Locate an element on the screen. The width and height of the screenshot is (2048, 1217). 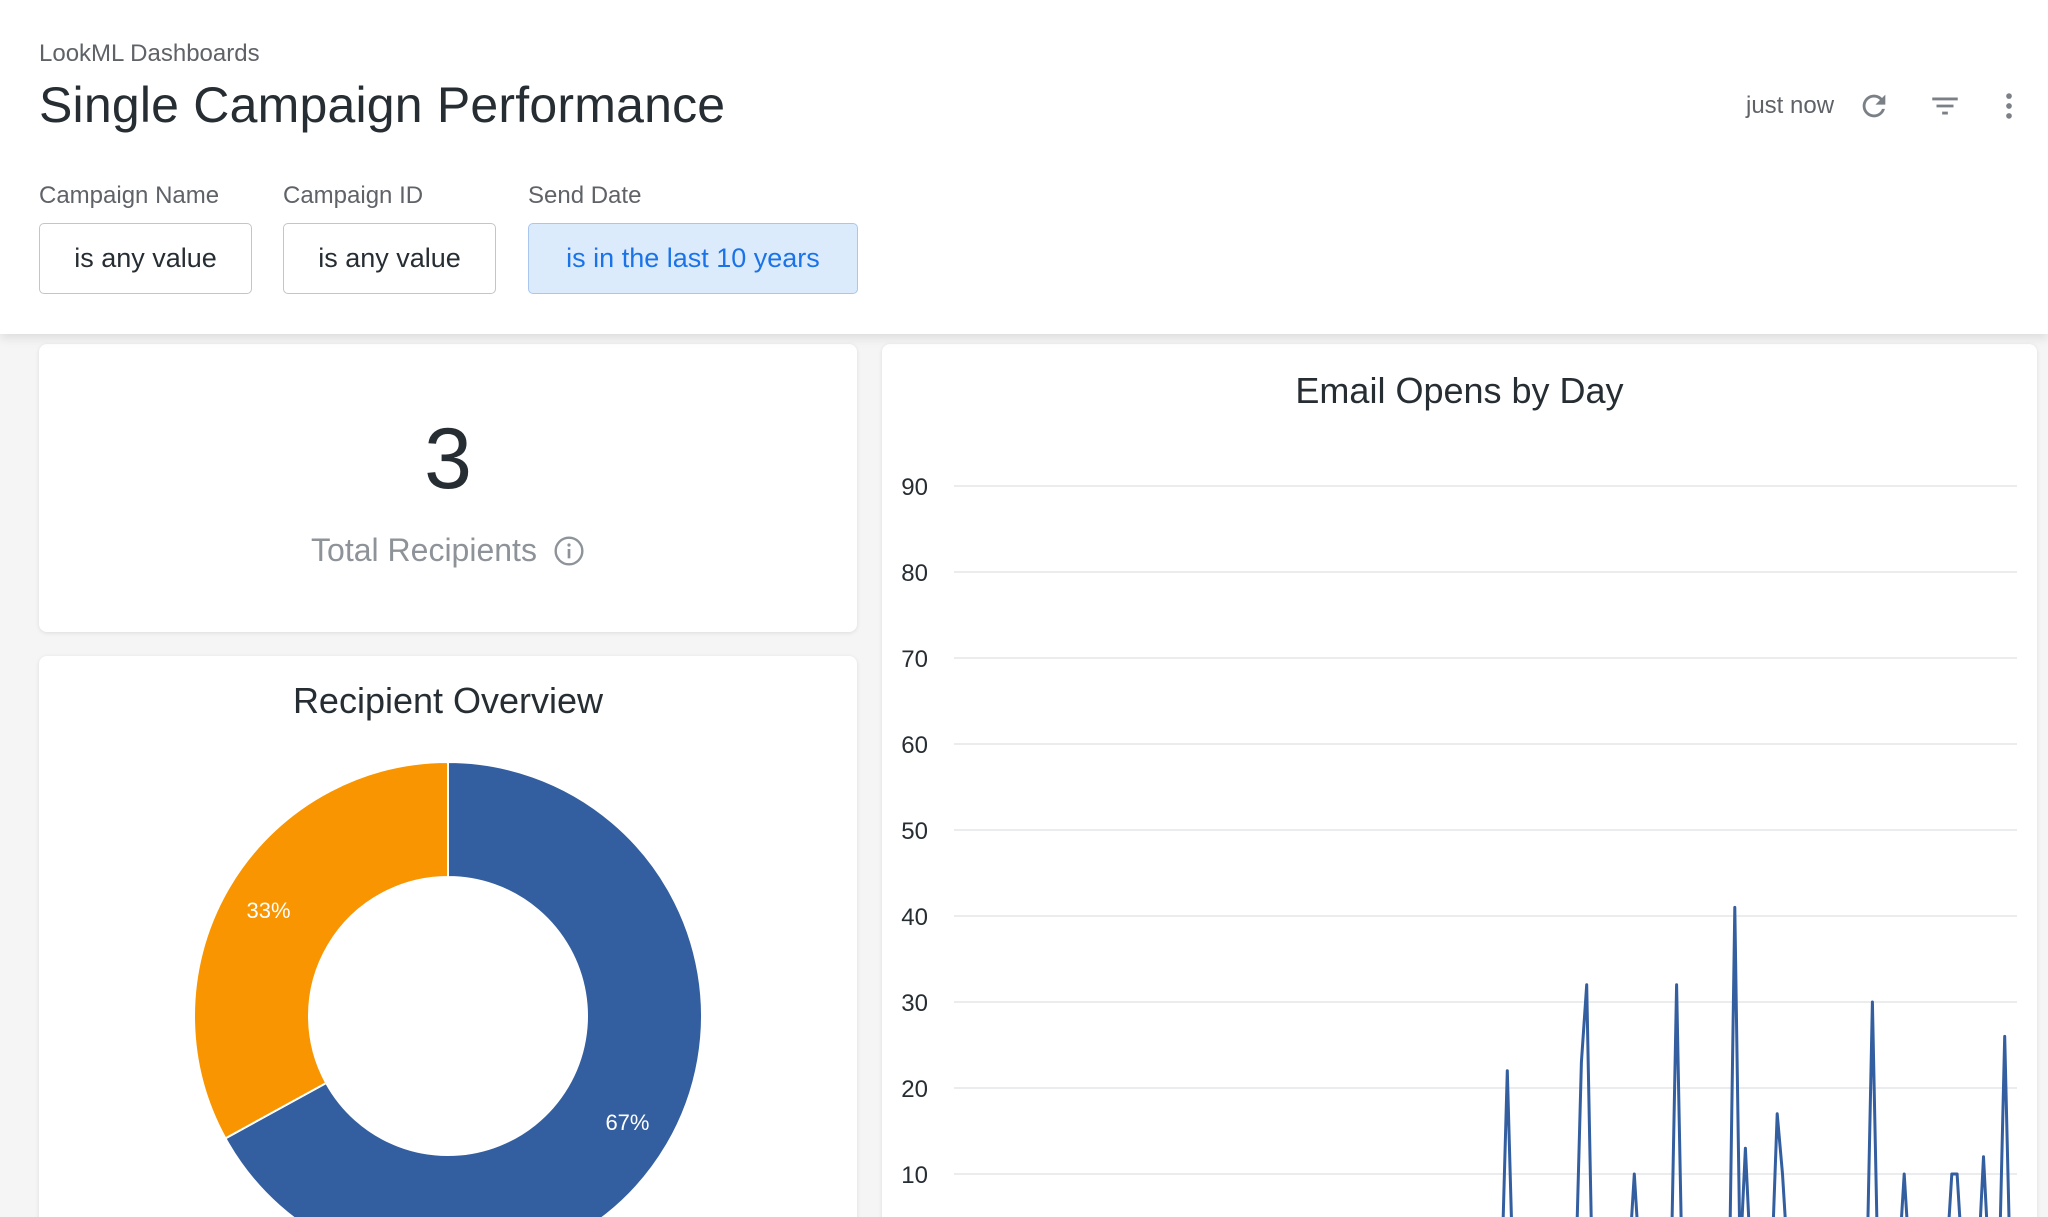
y-tick-label: 40 is located at coordinates (914, 917).